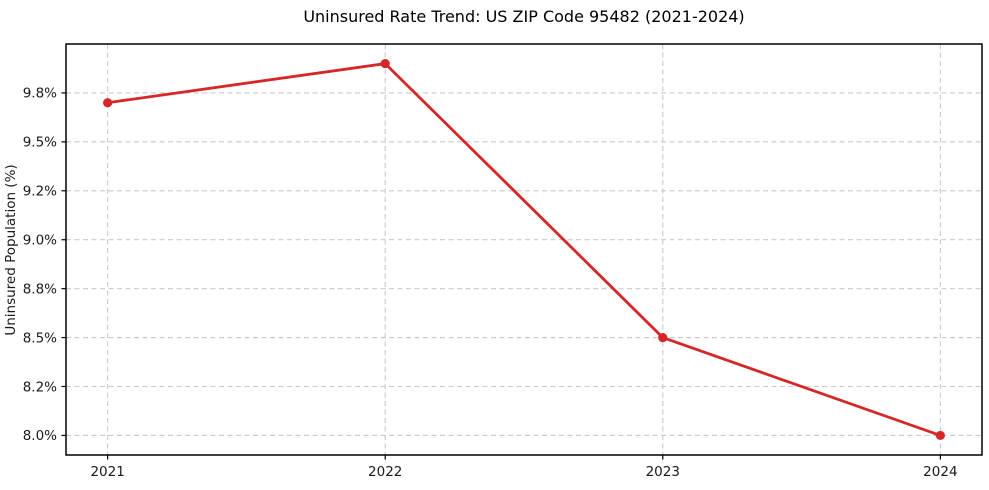 The height and width of the screenshot is (490, 989). What do you see at coordinates (40, 192) in the screenshot?
I see `y-tick-label: 9.2%` at bounding box center [40, 192].